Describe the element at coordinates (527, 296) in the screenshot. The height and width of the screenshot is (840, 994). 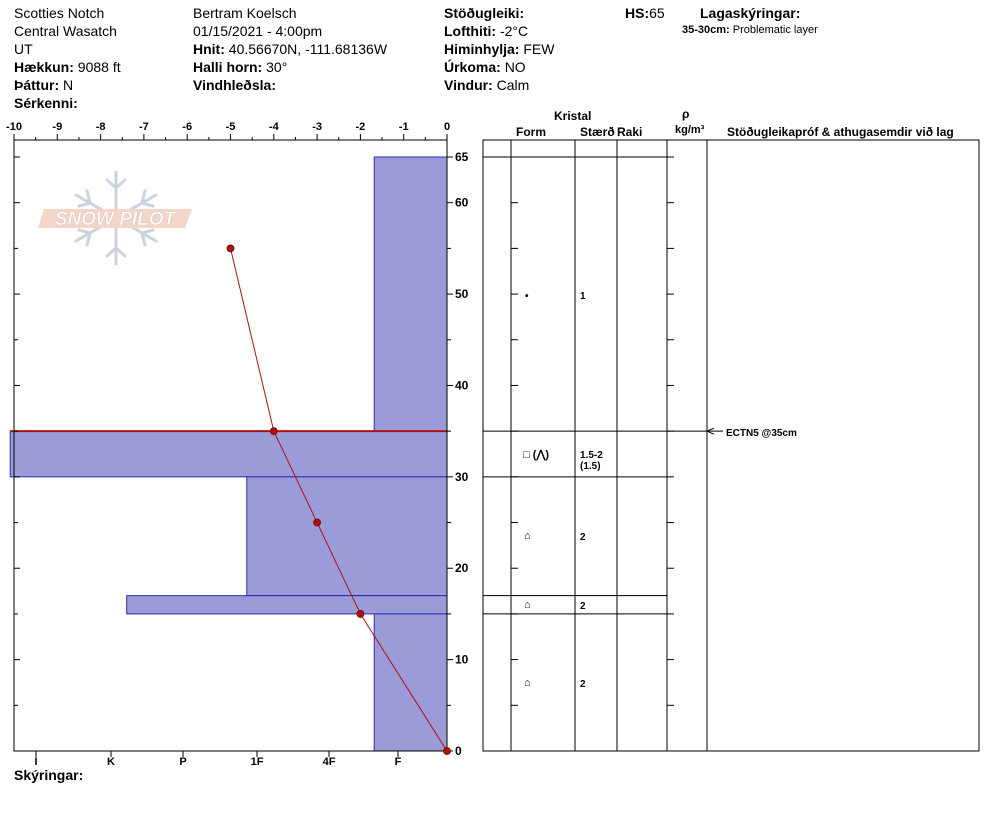
I see `row-1-form: •` at that location.